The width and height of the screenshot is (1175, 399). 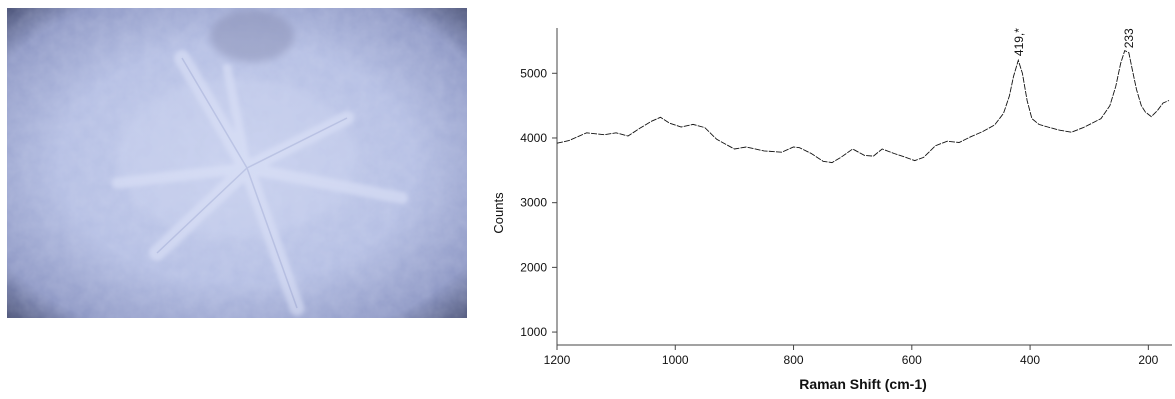 I want to click on y-tick-label: 4000, so click(x=533, y=138).